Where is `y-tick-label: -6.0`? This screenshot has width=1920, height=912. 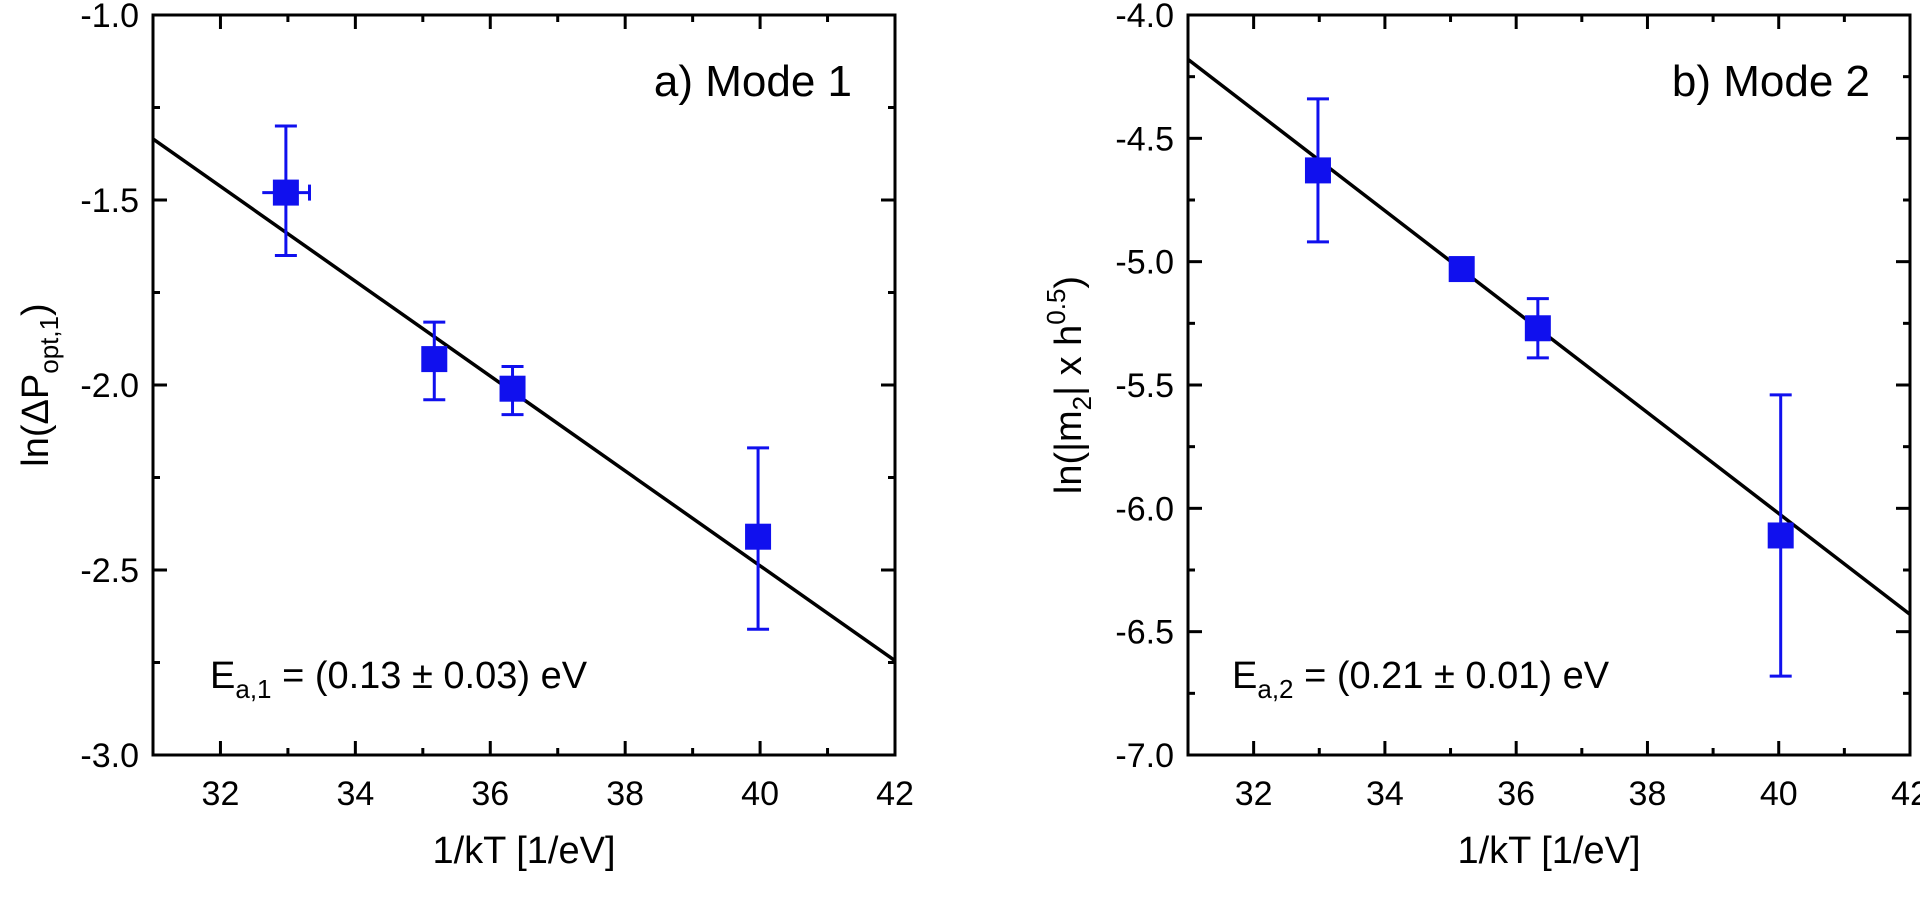
y-tick-label: -6.0 is located at coordinates (1144, 509).